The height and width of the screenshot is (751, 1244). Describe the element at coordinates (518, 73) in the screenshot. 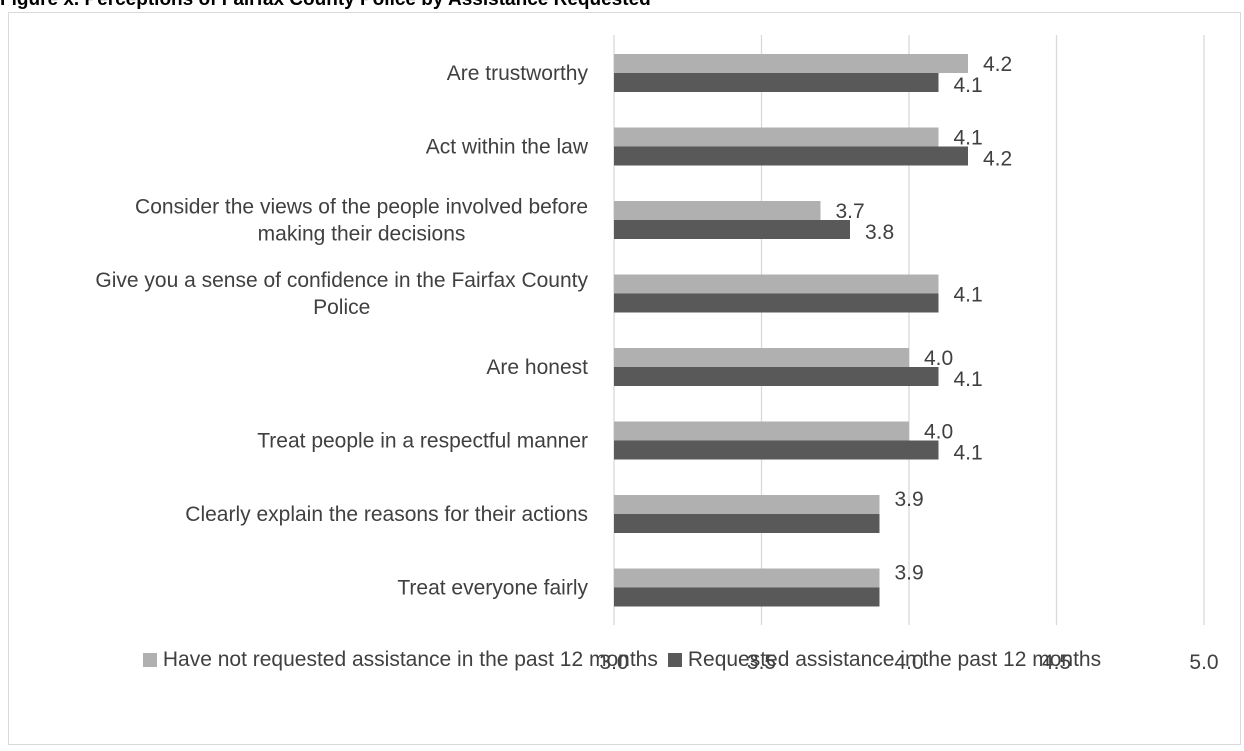

I see `category-label: Are trustworthy` at that location.